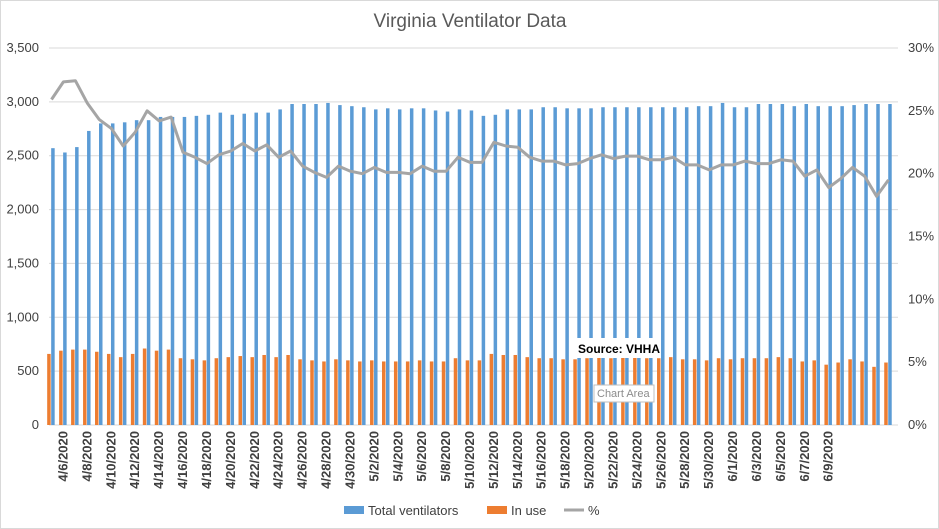  What do you see at coordinates (617, 348) in the screenshot?
I see `source-label-box` at bounding box center [617, 348].